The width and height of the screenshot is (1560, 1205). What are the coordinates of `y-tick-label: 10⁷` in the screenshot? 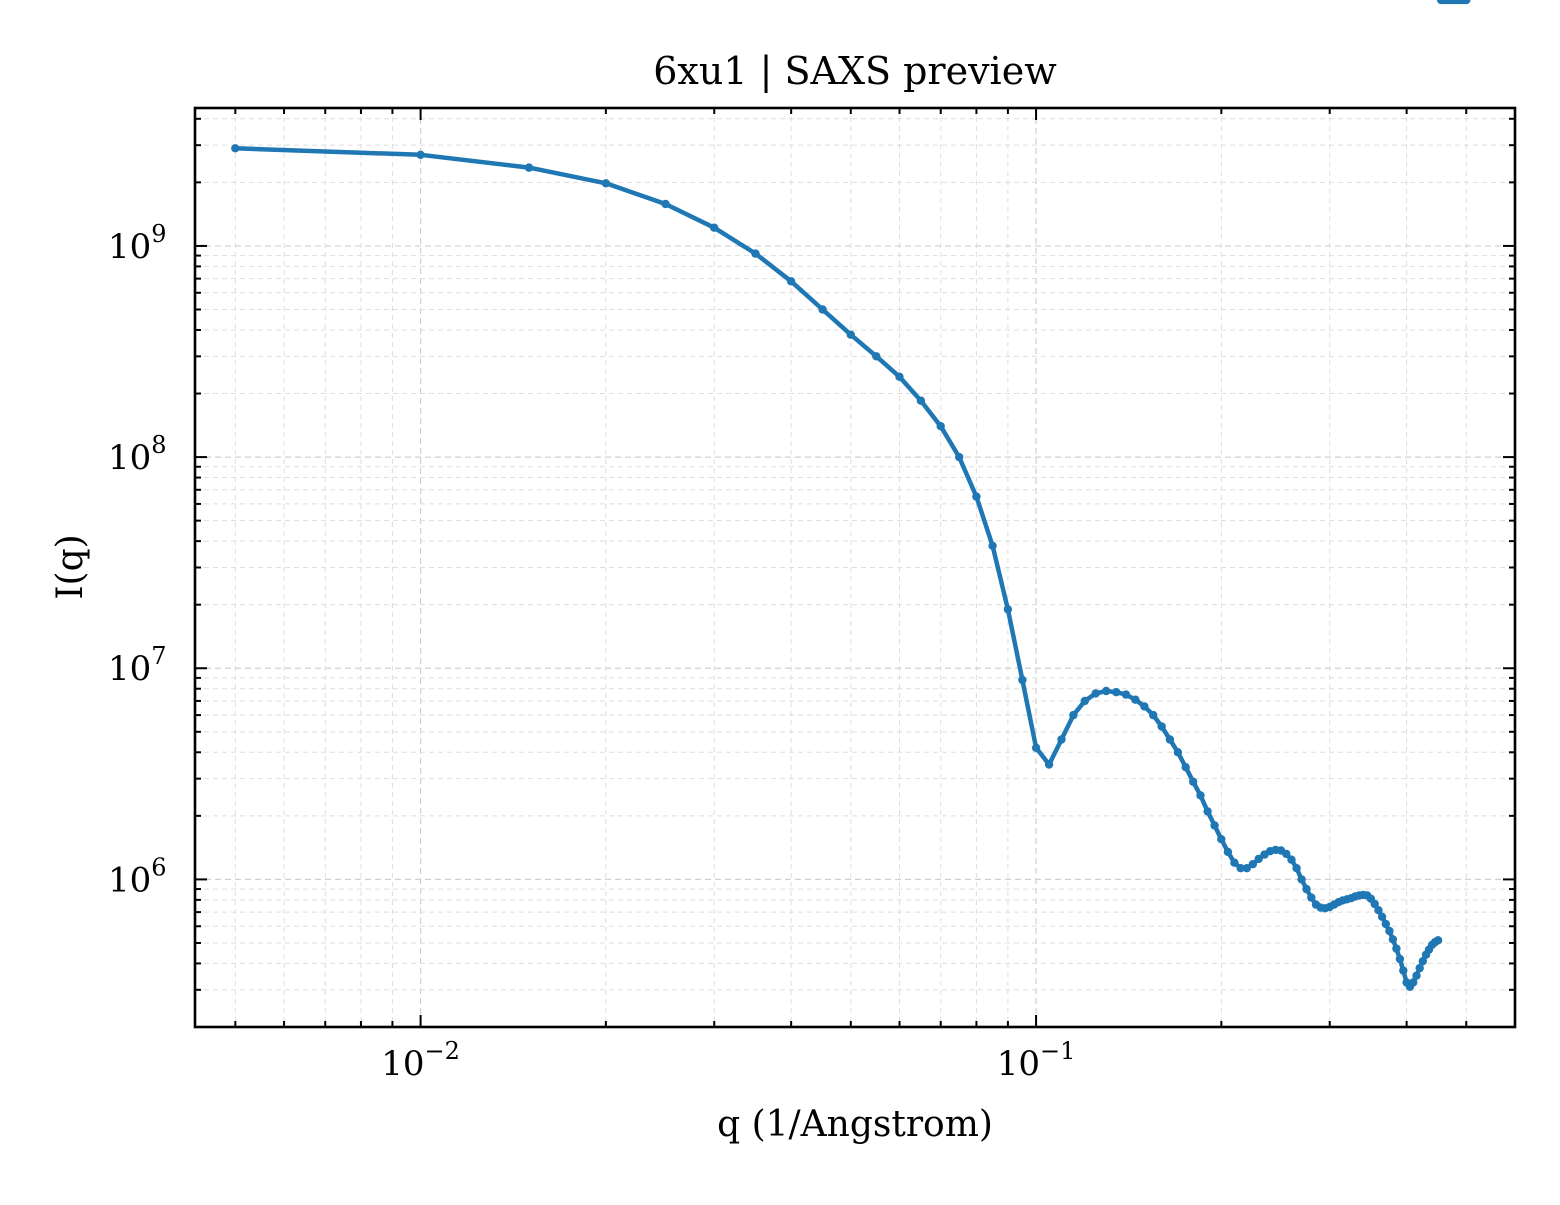 It's located at (137, 665).